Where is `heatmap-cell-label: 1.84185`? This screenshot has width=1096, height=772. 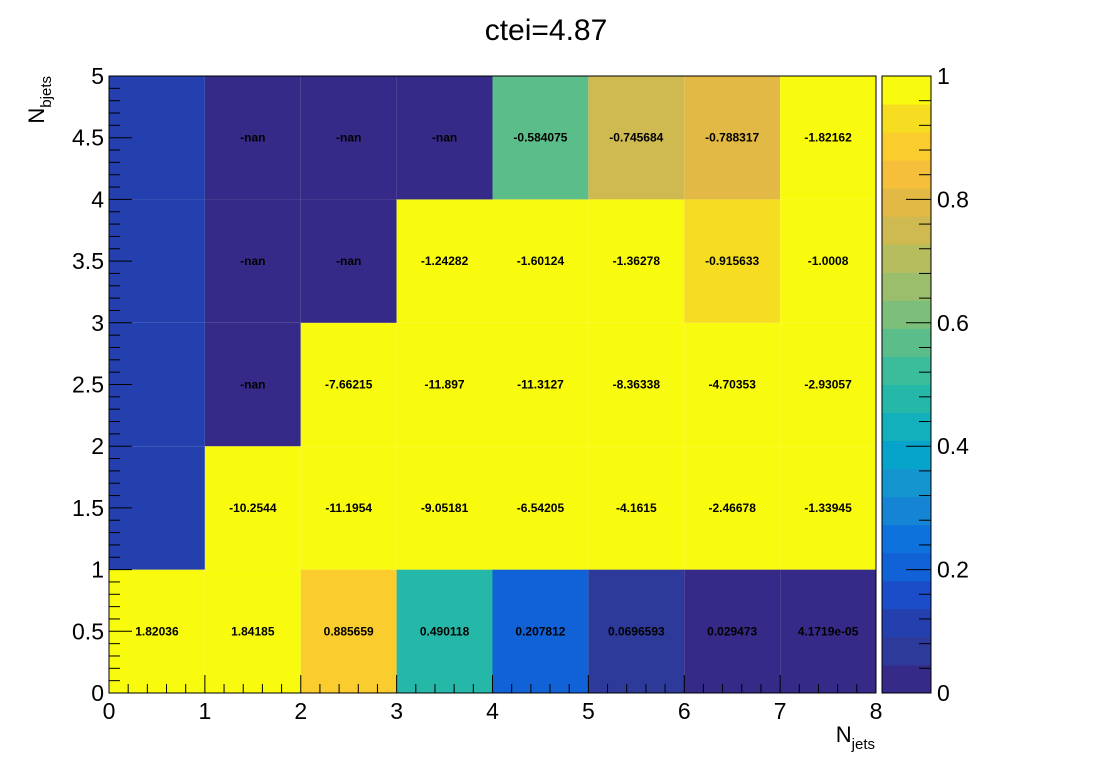 heatmap-cell-label: 1.84185 is located at coordinates (253, 631).